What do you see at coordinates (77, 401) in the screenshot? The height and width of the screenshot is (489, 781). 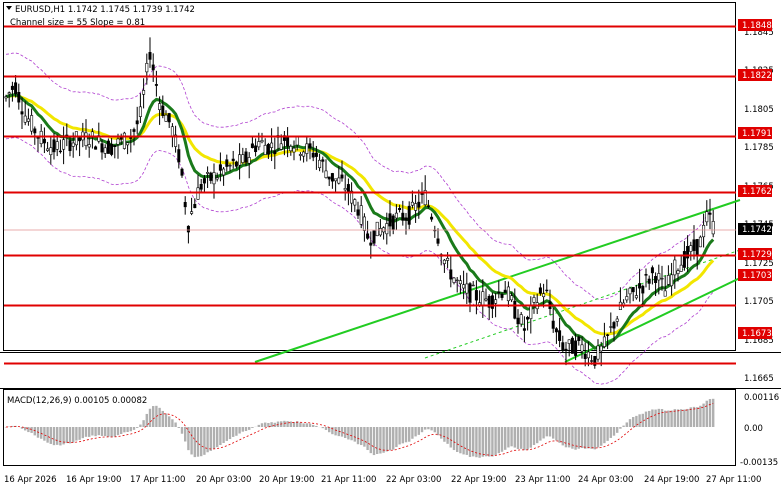 I see `macd-label: MACD(12,26,9) 0.00105 0.00082` at bounding box center [77, 401].